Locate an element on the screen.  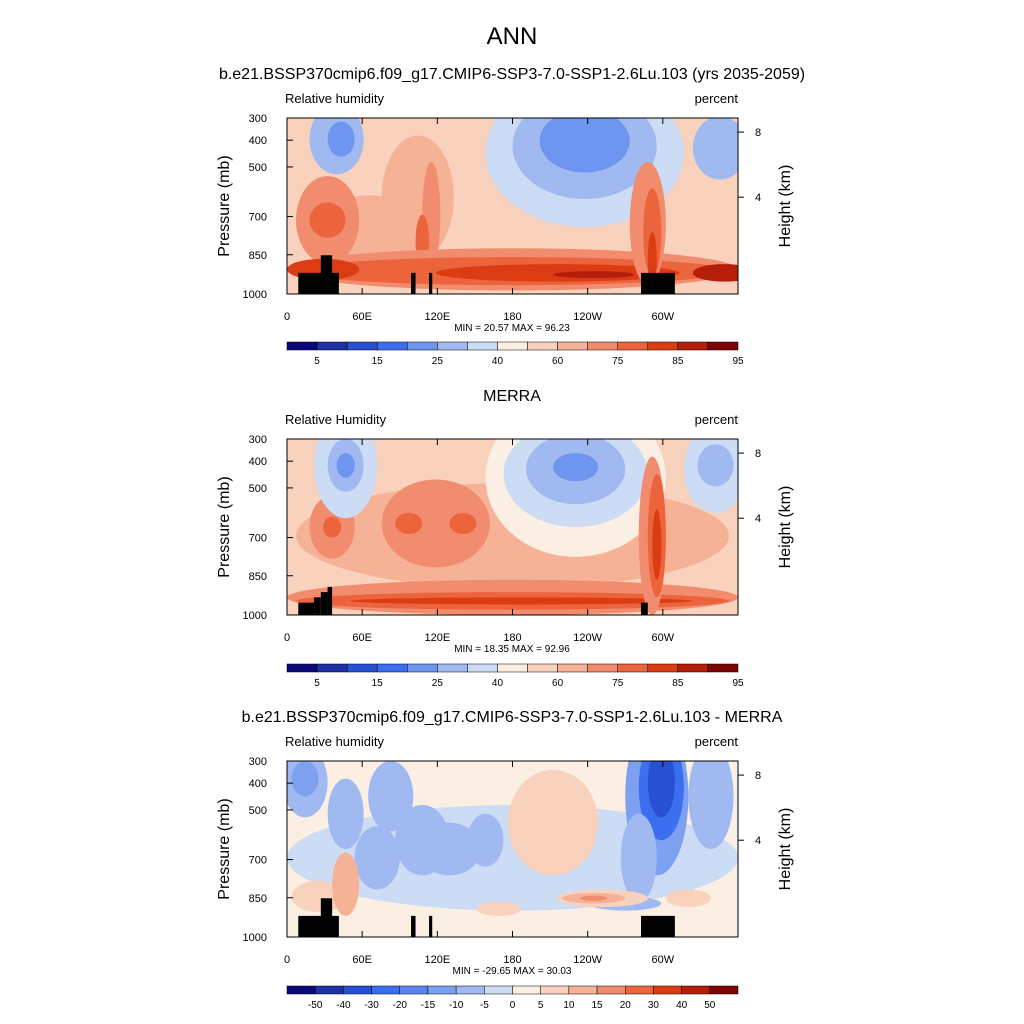
x-tick-label: 180 is located at coordinates (512, 960).